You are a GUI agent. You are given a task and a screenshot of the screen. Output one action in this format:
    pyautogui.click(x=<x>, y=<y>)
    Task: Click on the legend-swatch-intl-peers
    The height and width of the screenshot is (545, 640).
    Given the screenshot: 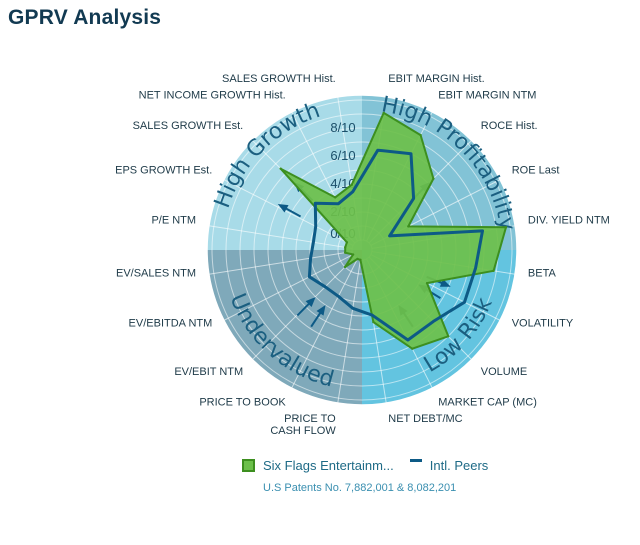 What is the action you would take?
    pyautogui.click(x=415, y=460)
    